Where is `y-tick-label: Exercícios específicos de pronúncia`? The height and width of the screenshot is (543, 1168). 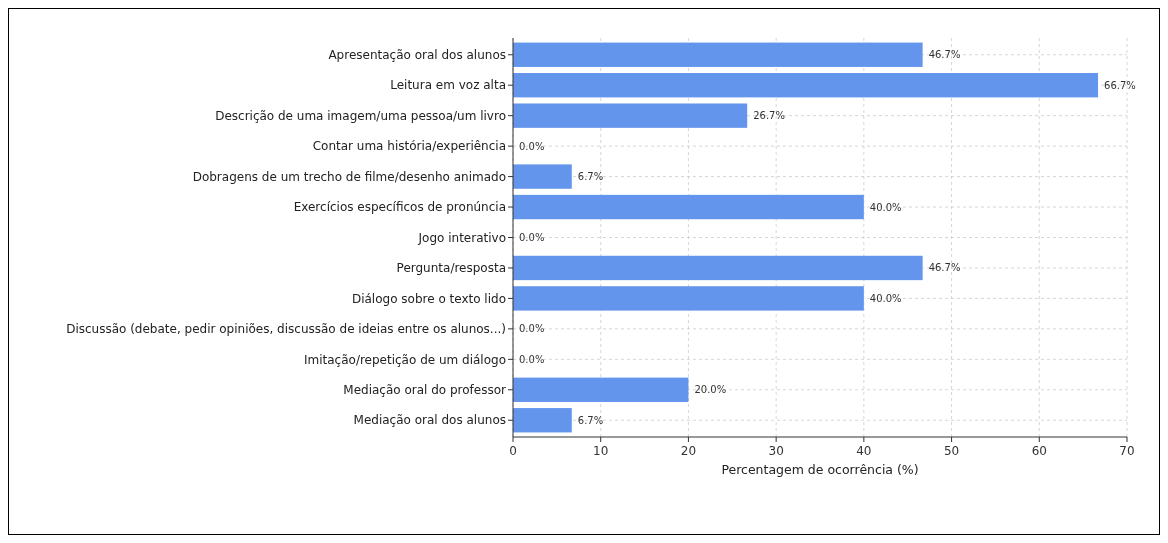 y-tick-label: Exercícios específicos de pronúncia is located at coordinates (399, 207).